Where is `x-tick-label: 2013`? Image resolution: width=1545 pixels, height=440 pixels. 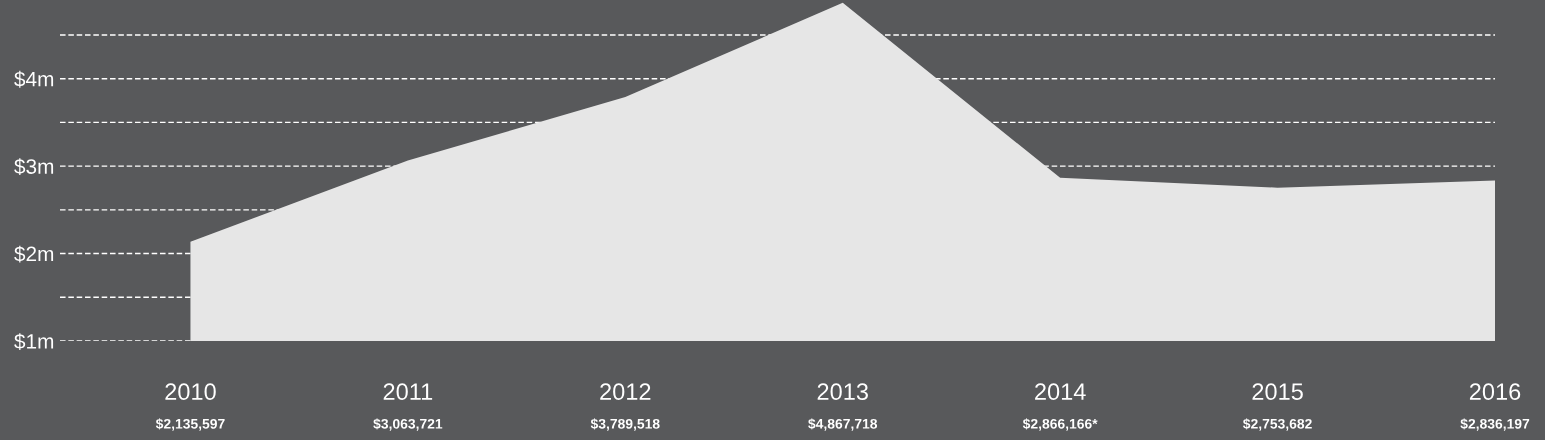 x-tick-label: 2013 is located at coordinates (842, 392).